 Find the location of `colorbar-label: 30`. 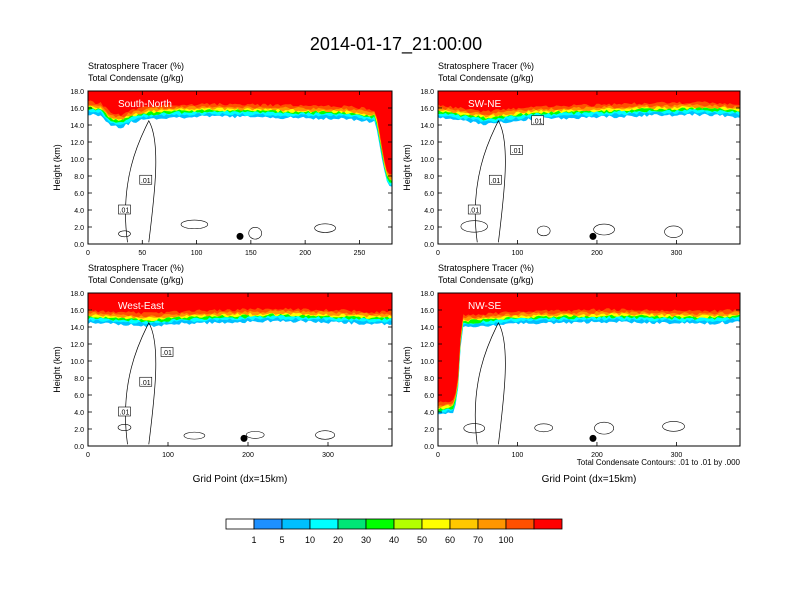

colorbar-label: 30 is located at coordinates (366, 540).